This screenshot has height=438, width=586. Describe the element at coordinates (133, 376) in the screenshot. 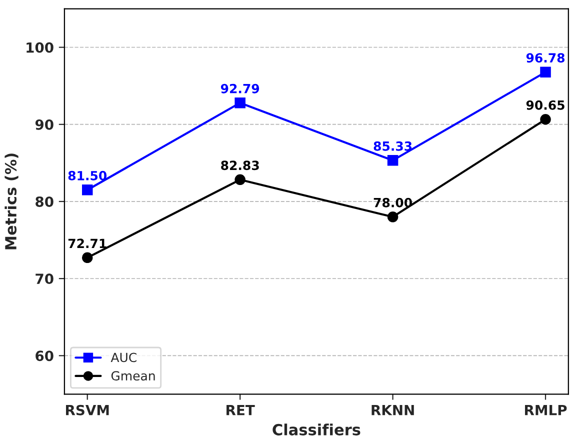

I see `legend-label: Gmean` at that location.